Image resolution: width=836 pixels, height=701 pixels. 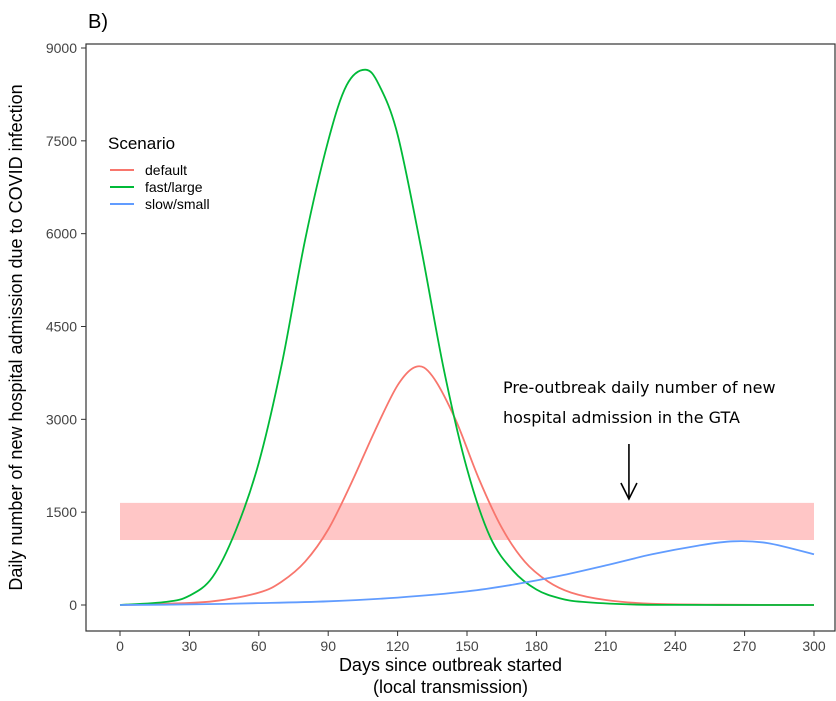 I want to click on y-tick-label: 9000, so click(x=61, y=48).